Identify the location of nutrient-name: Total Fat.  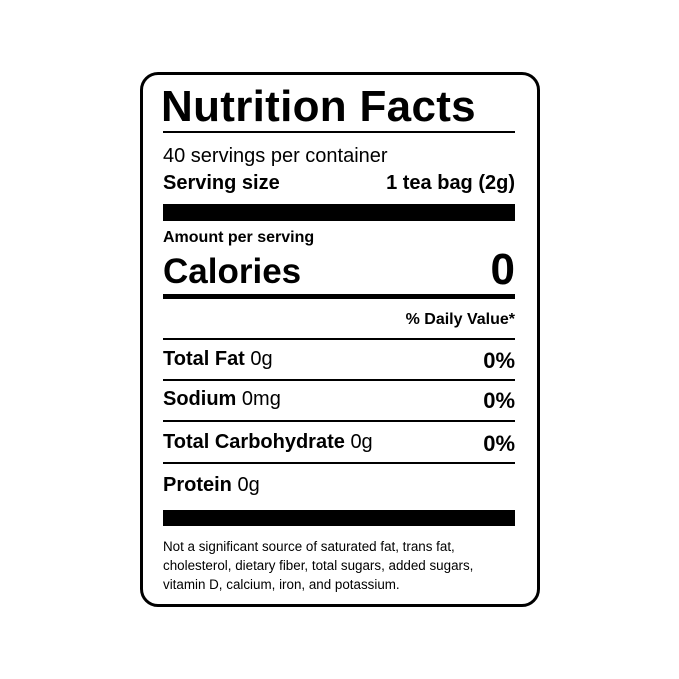
(204, 359).